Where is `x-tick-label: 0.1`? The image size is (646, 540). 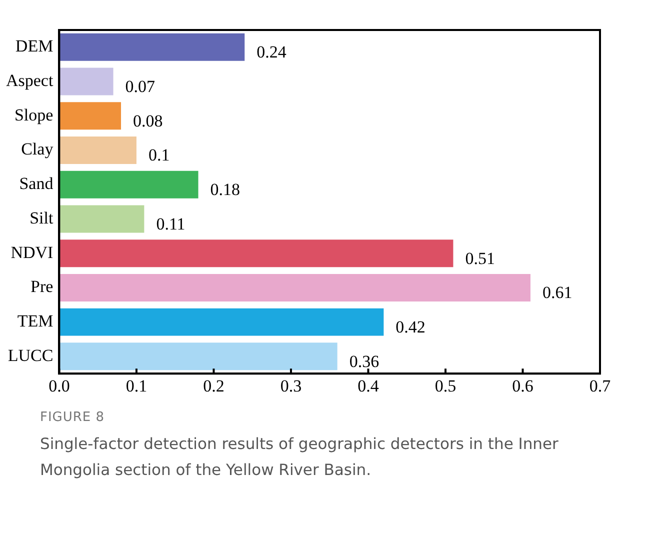
x-tick-label: 0.1 is located at coordinates (137, 386).